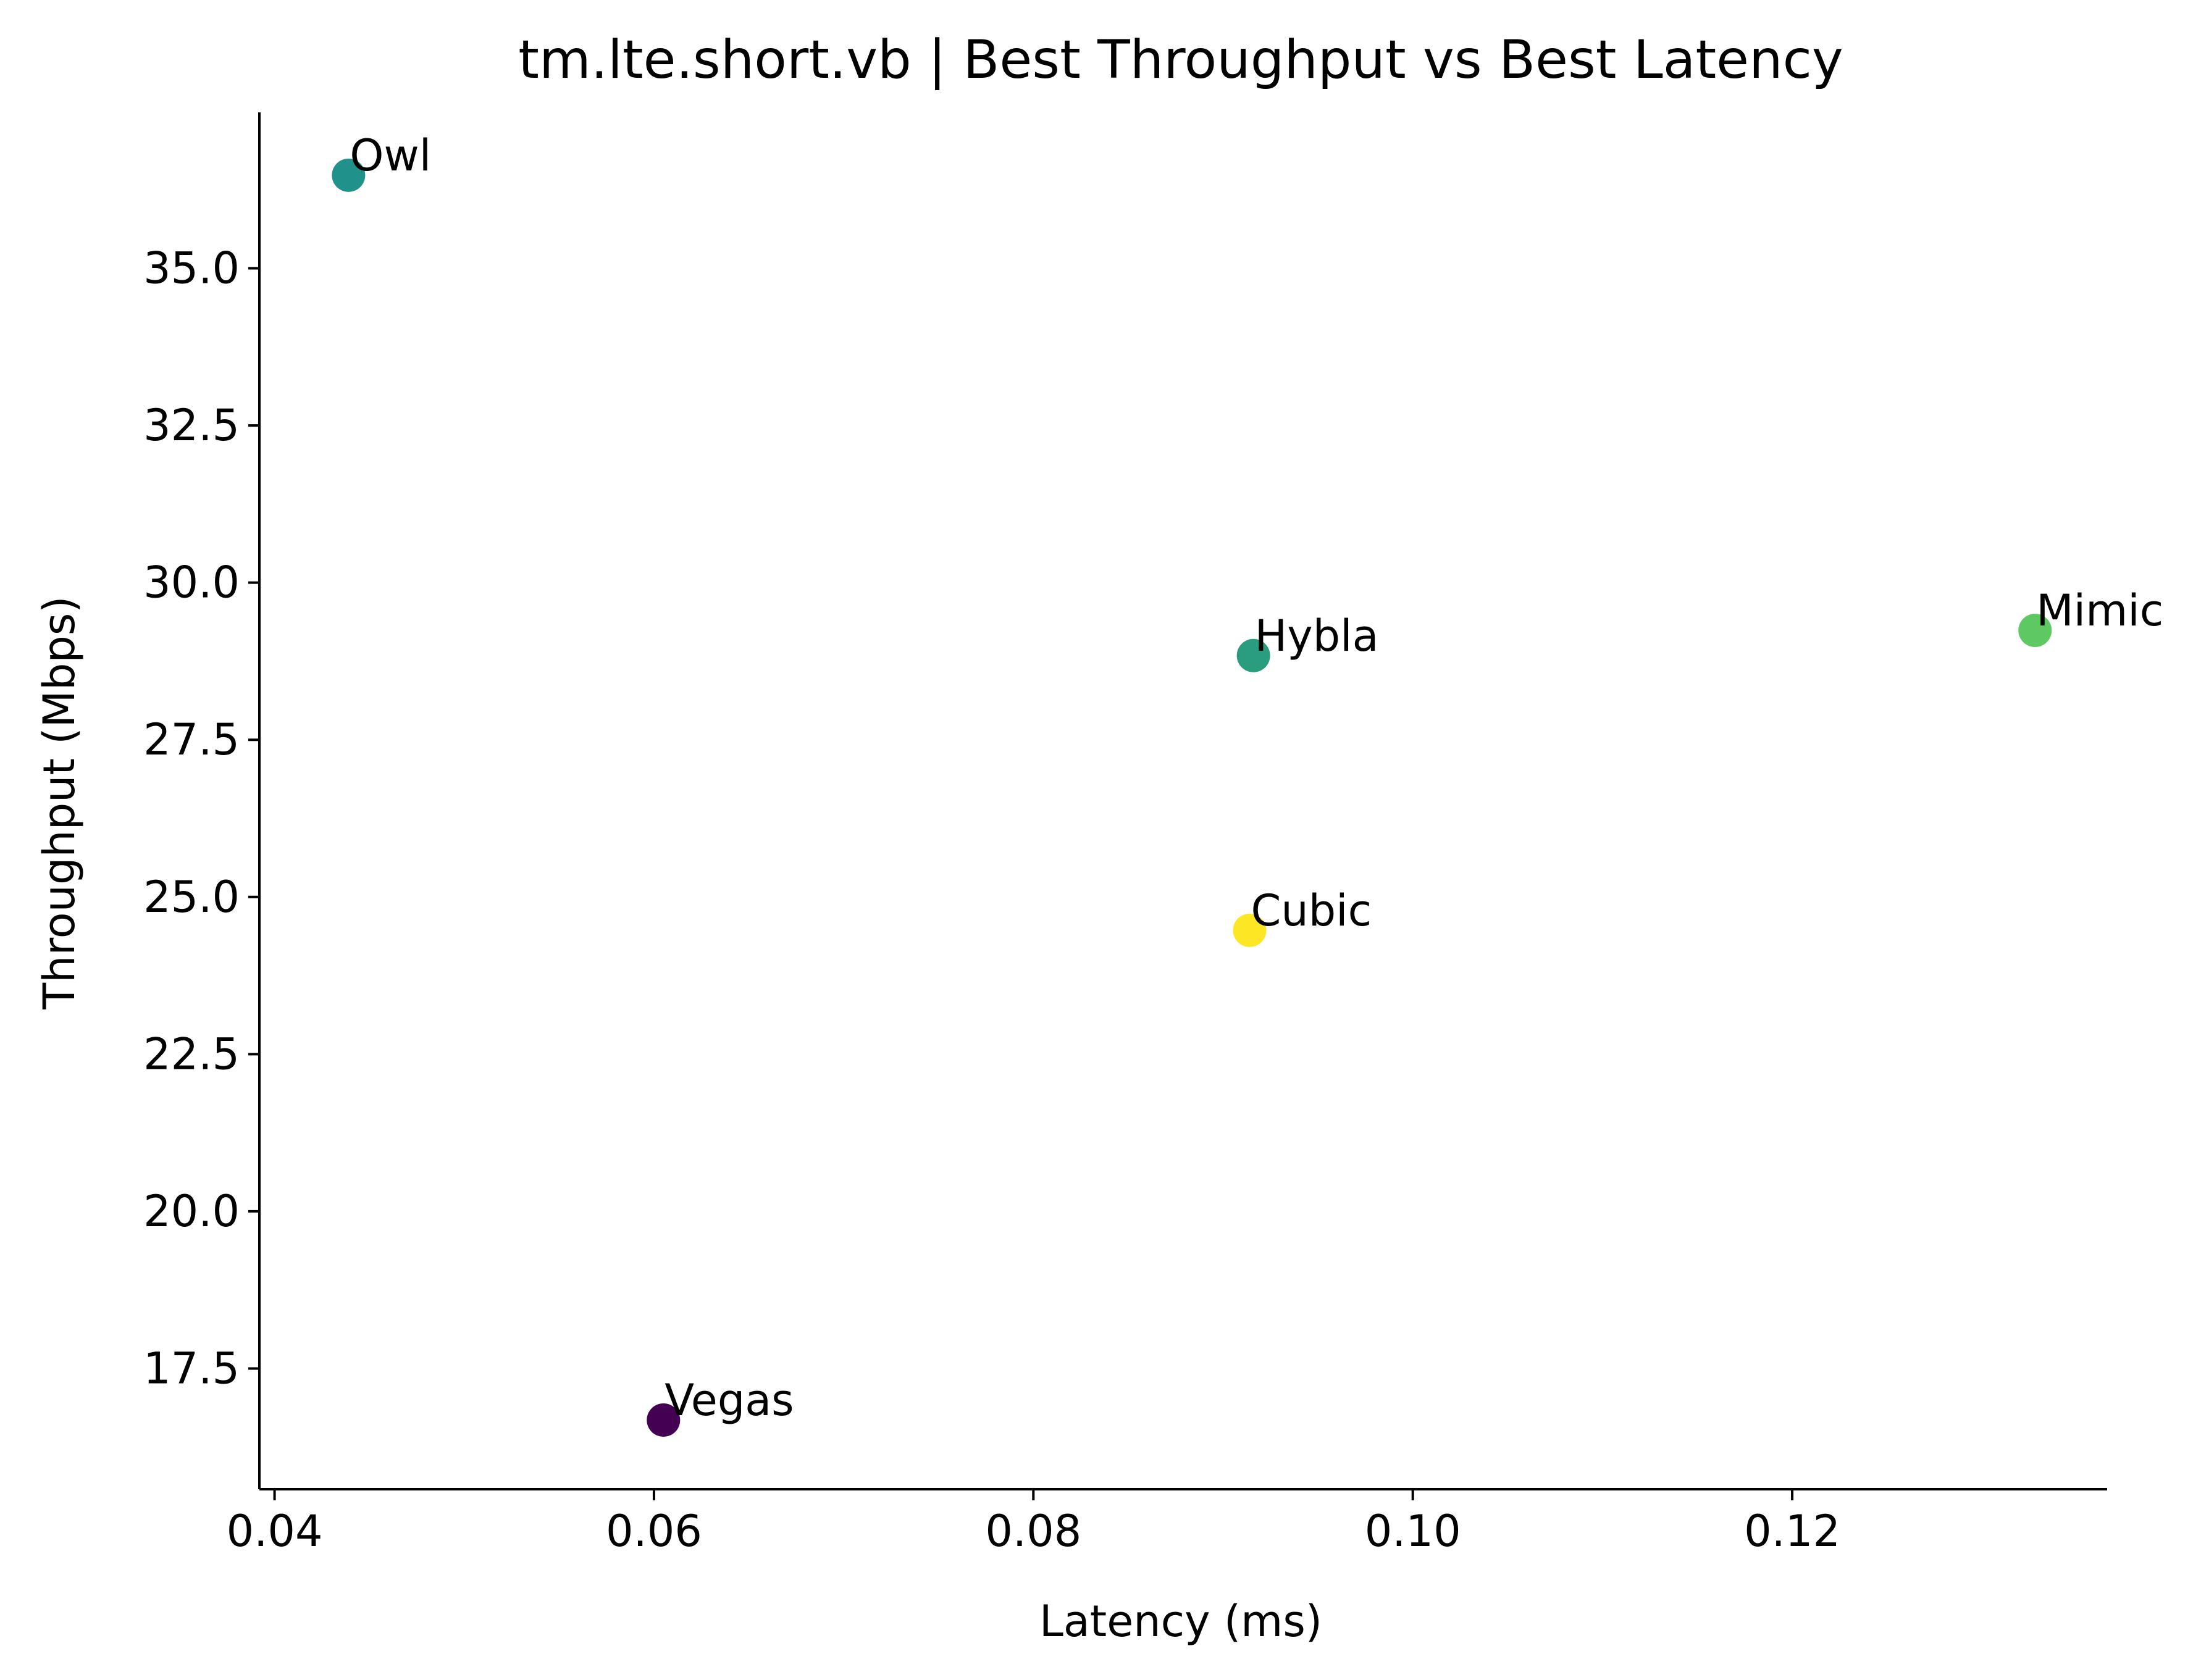  What do you see at coordinates (349, 175) in the screenshot?
I see `data-point-owl` at bounding box center [349, 175].